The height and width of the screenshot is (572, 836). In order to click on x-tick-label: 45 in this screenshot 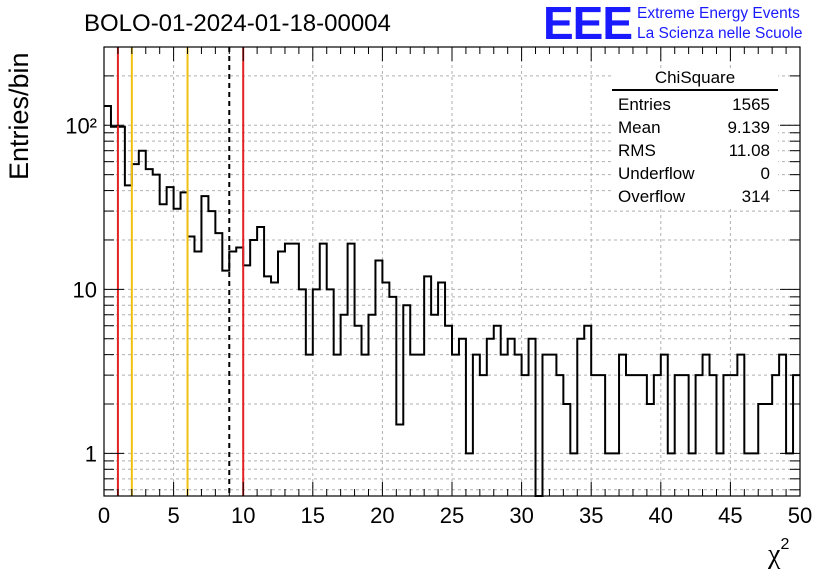, I will do `click(730, 515)`.